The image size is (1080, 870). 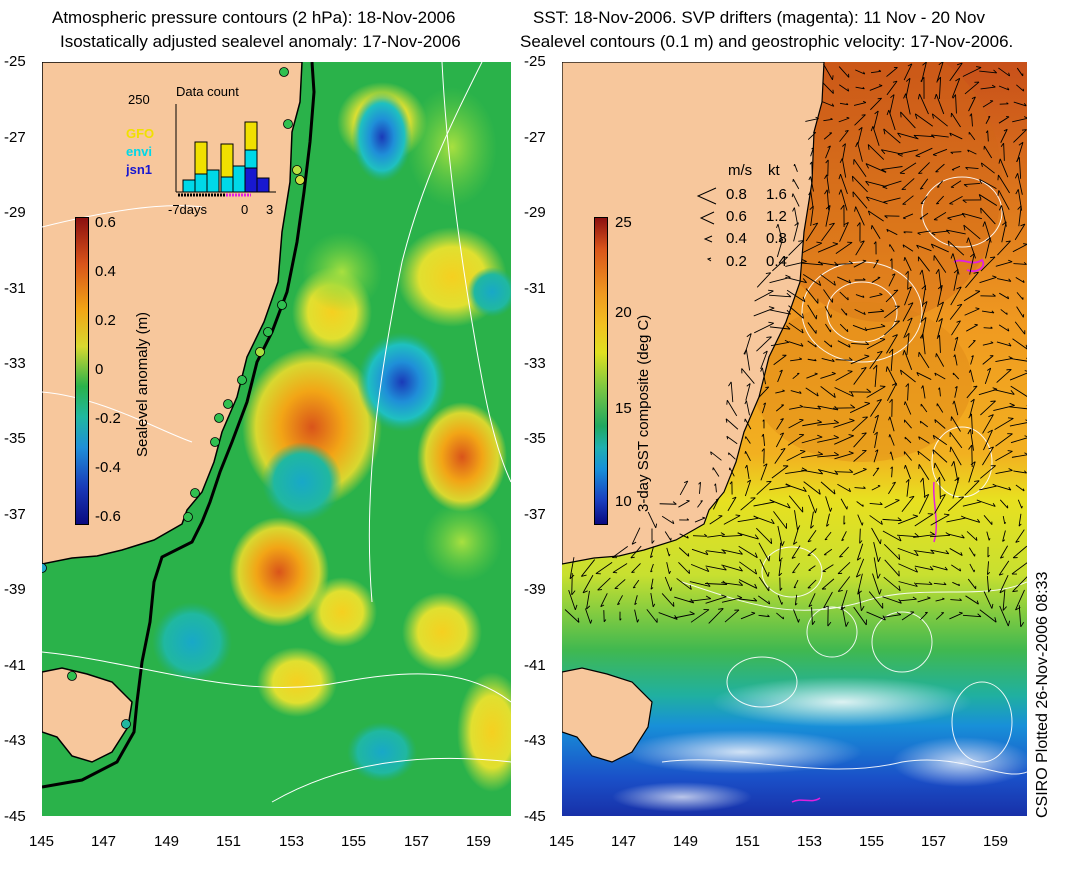 What do you see at coordinates (108, 418) in the screenshot?
I see `colorbar-tick: -0.2` at bounding box center [108, 418].